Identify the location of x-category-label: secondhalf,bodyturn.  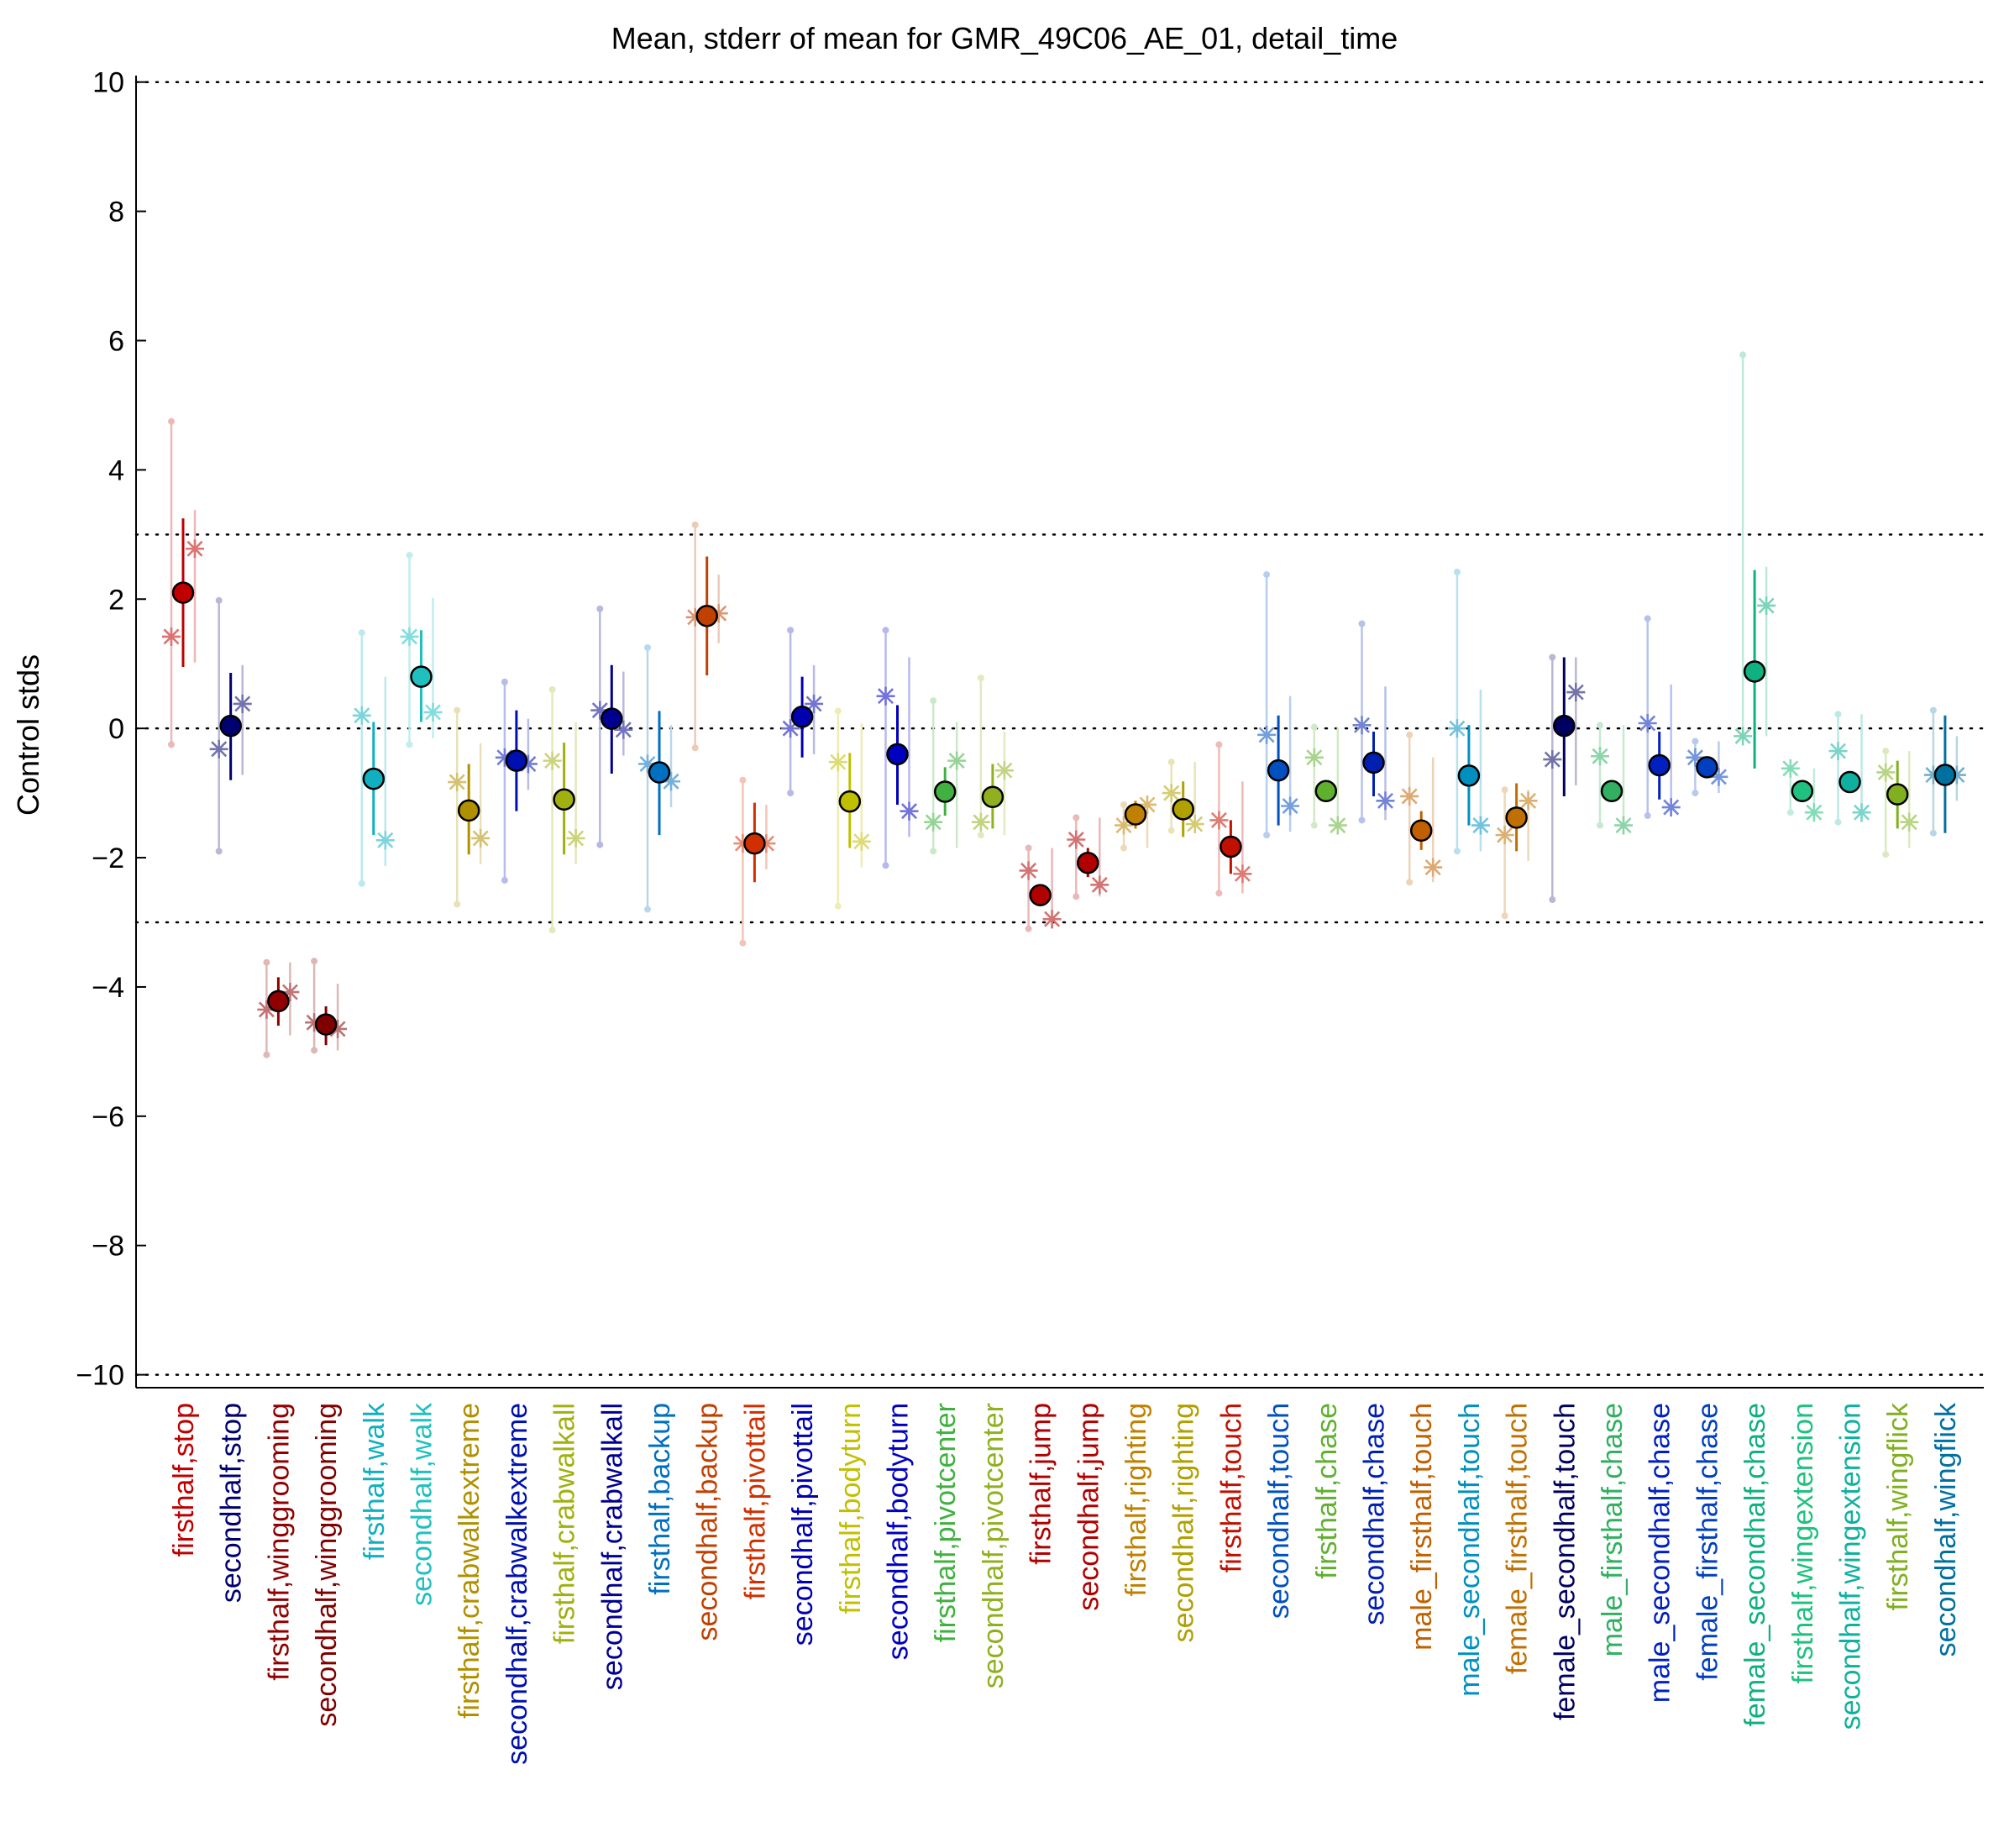
(899, 1531).